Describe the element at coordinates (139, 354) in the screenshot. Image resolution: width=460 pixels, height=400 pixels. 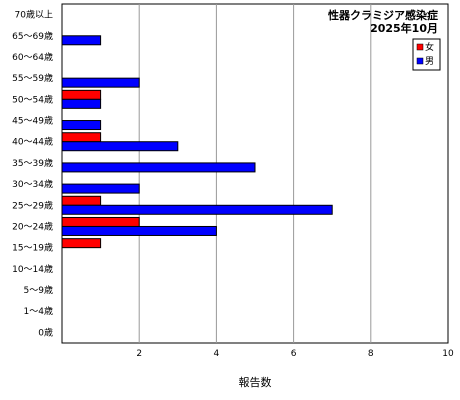
I see `x-tick-label: 2` at that location.